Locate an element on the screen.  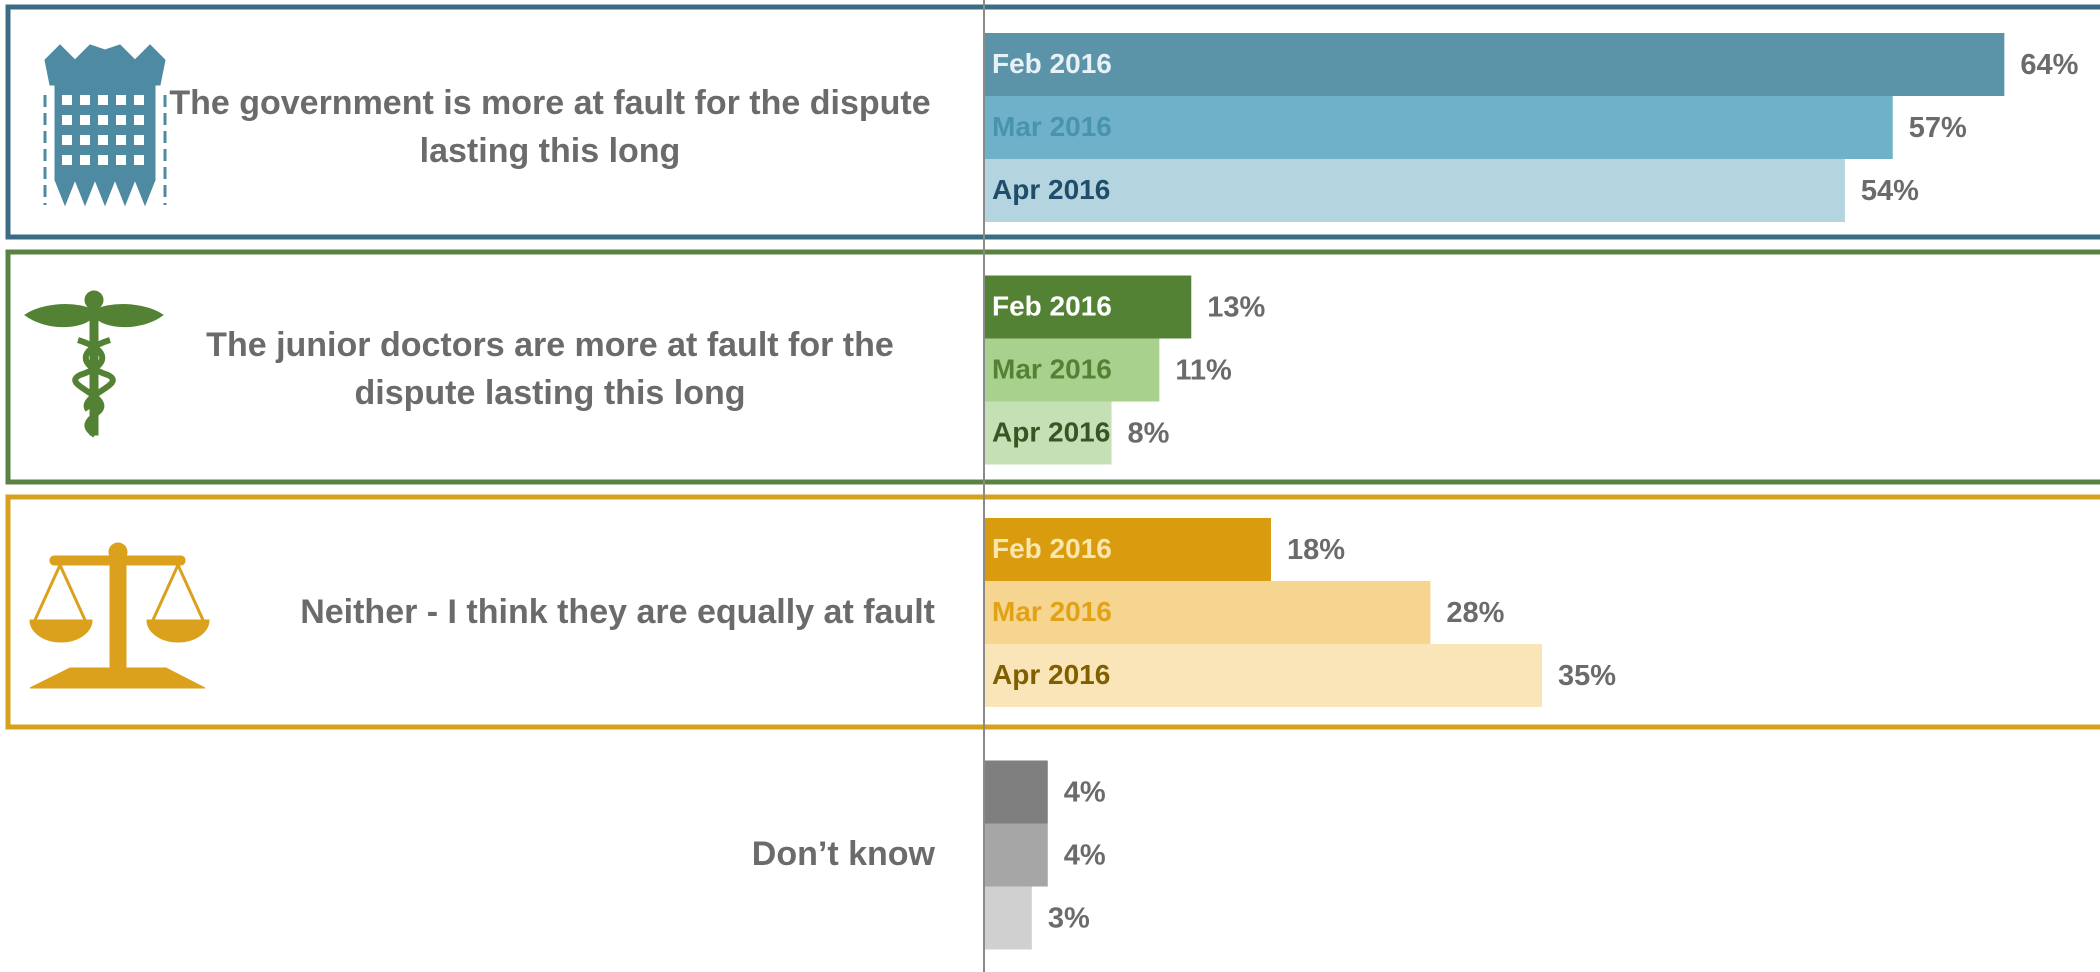
value-label: 35% is located at coordinates (1587, 676).